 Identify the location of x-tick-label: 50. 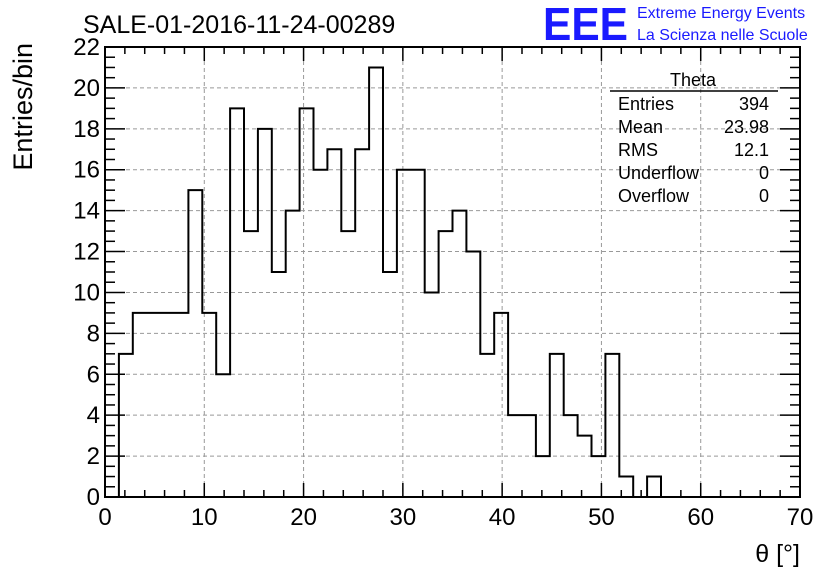
(601, 517).